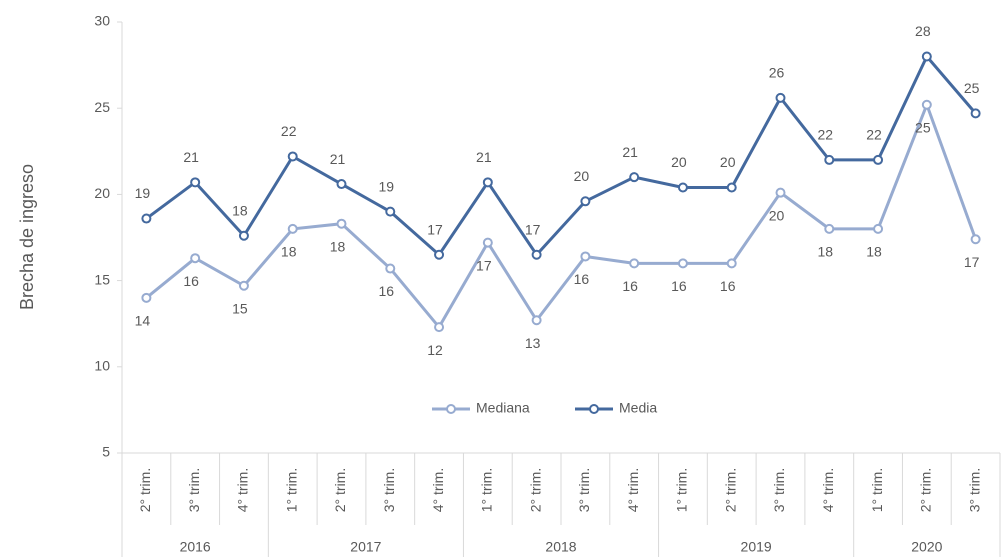 Image resolution: width=1003 pixels, height=557 pixels. What do you see at coordinates (435, 350) in the screenshot?
I see `data-label: 12` at bounding box center [435, 350].